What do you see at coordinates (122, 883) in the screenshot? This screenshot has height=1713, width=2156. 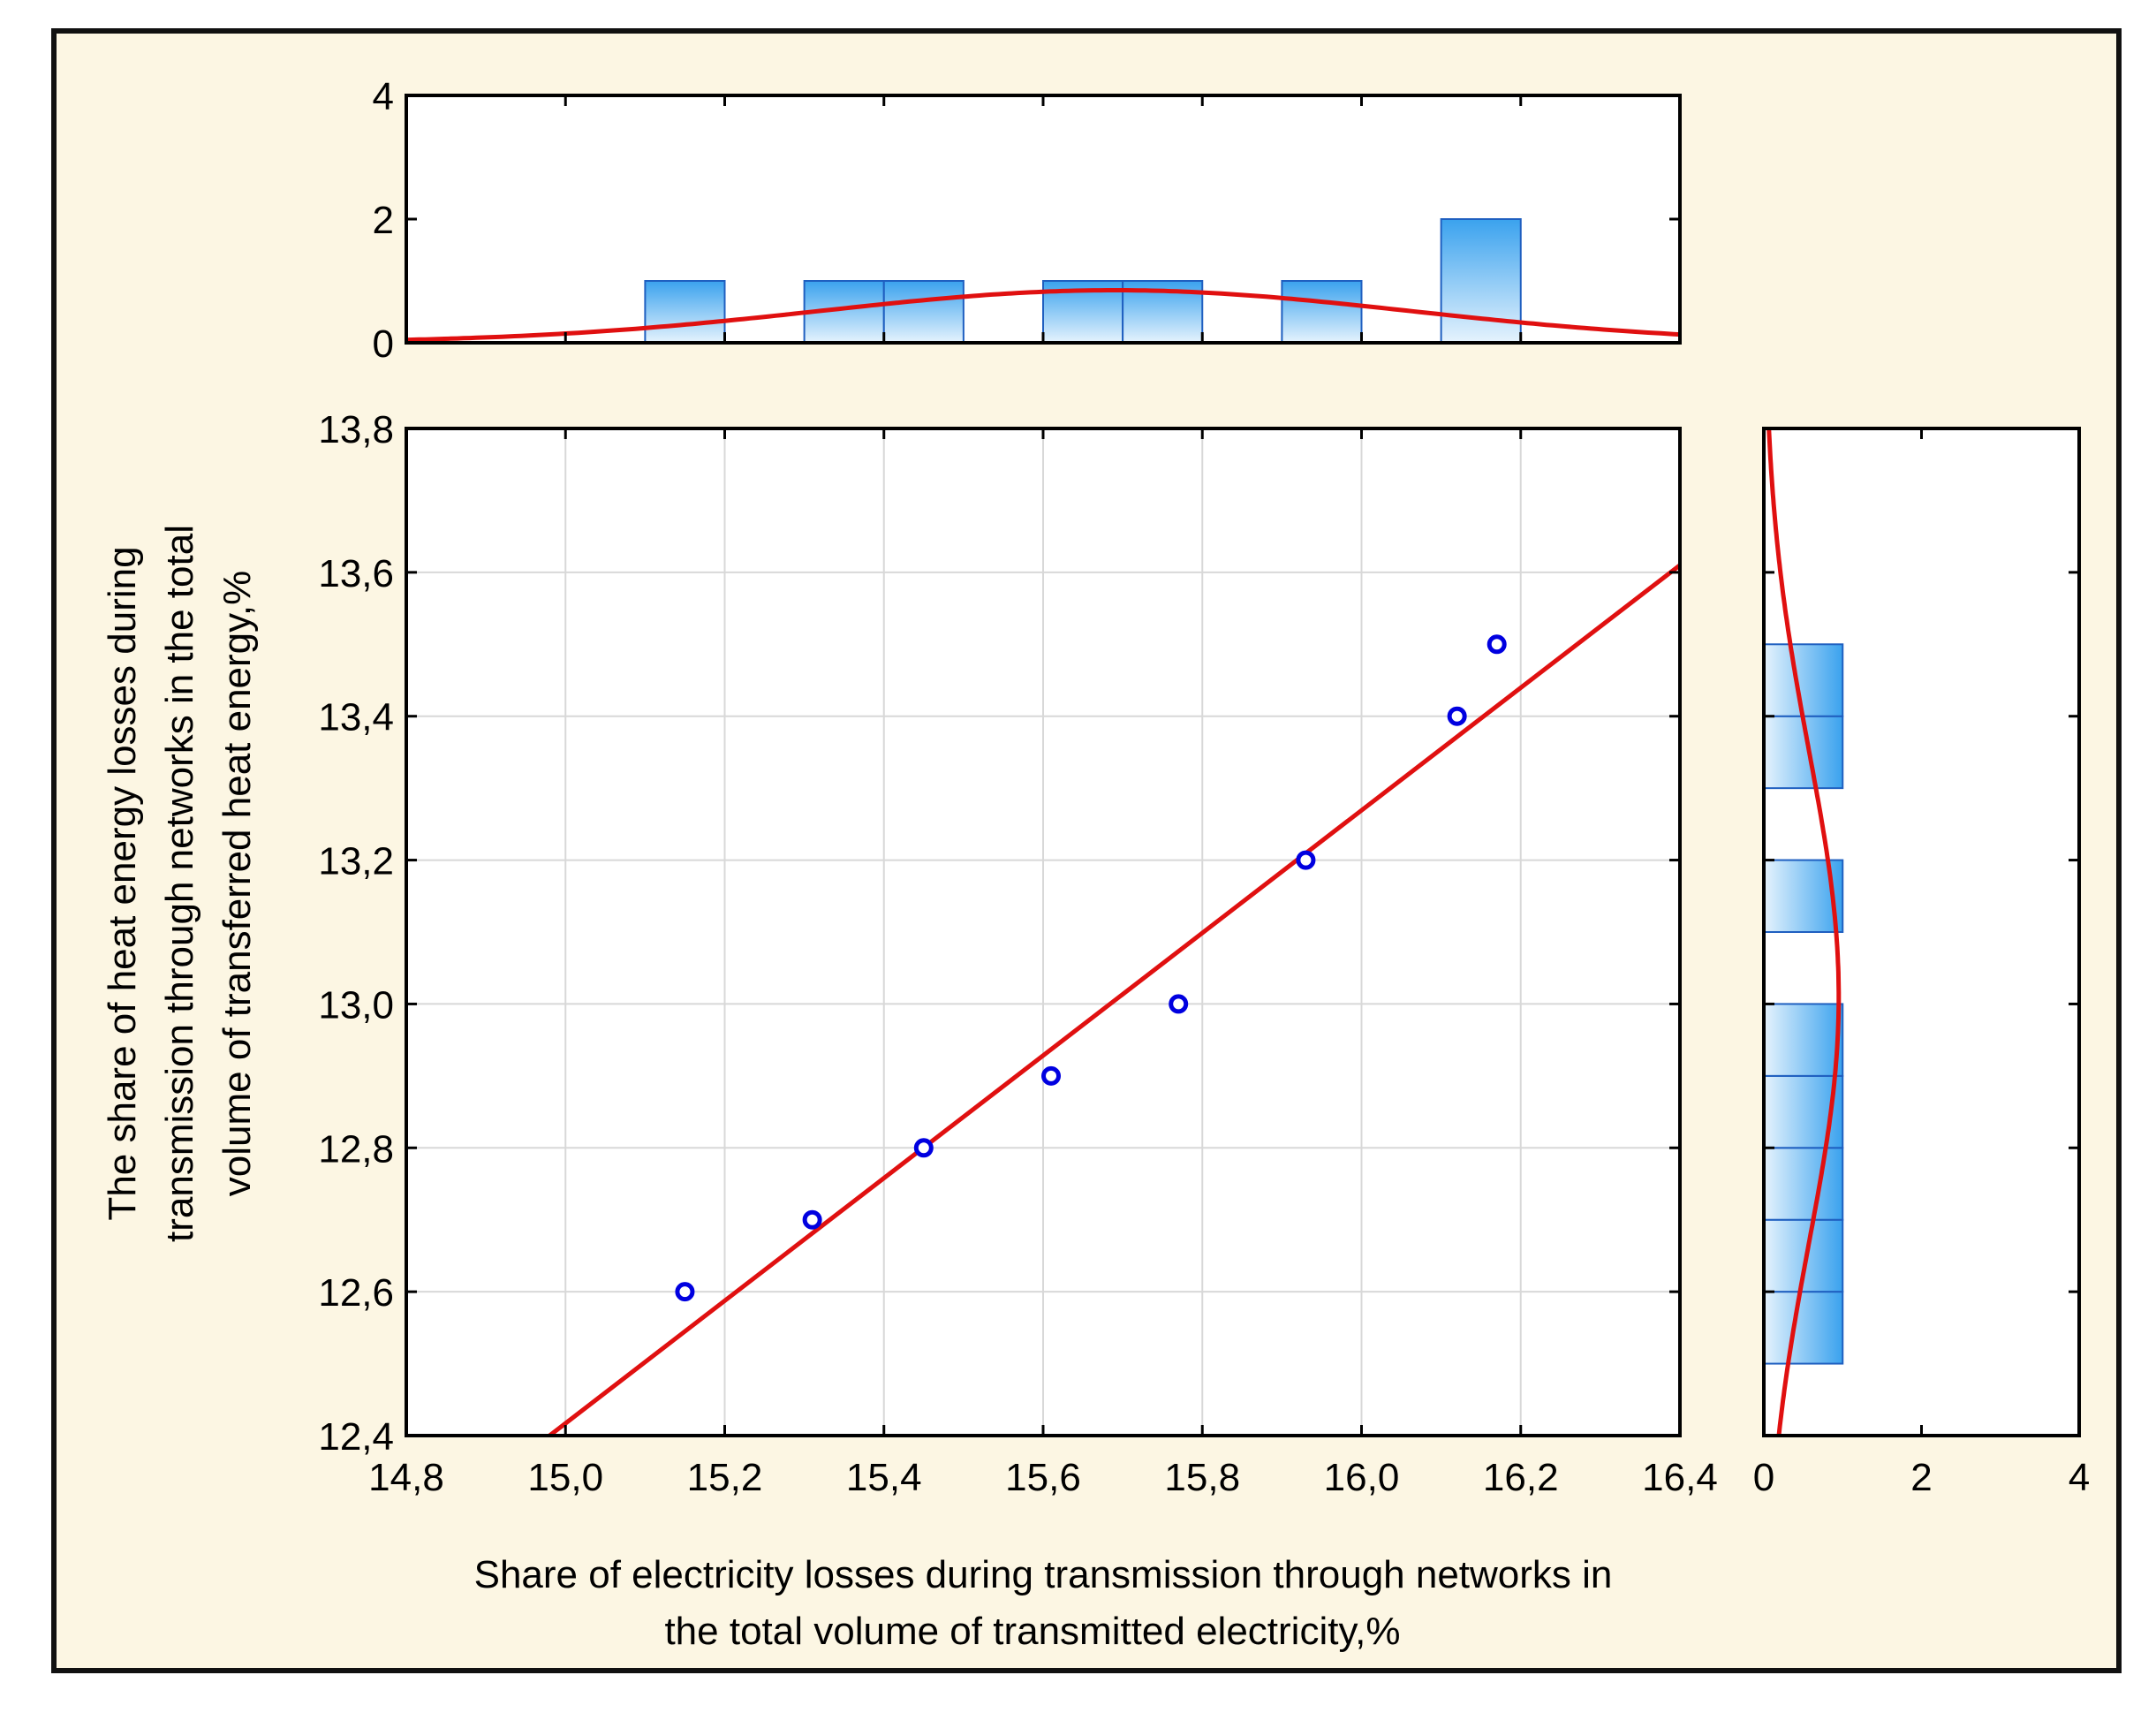 I see `y-axis-title-line-1: The share of heat energy losses during` at bounding box center [122, 883].